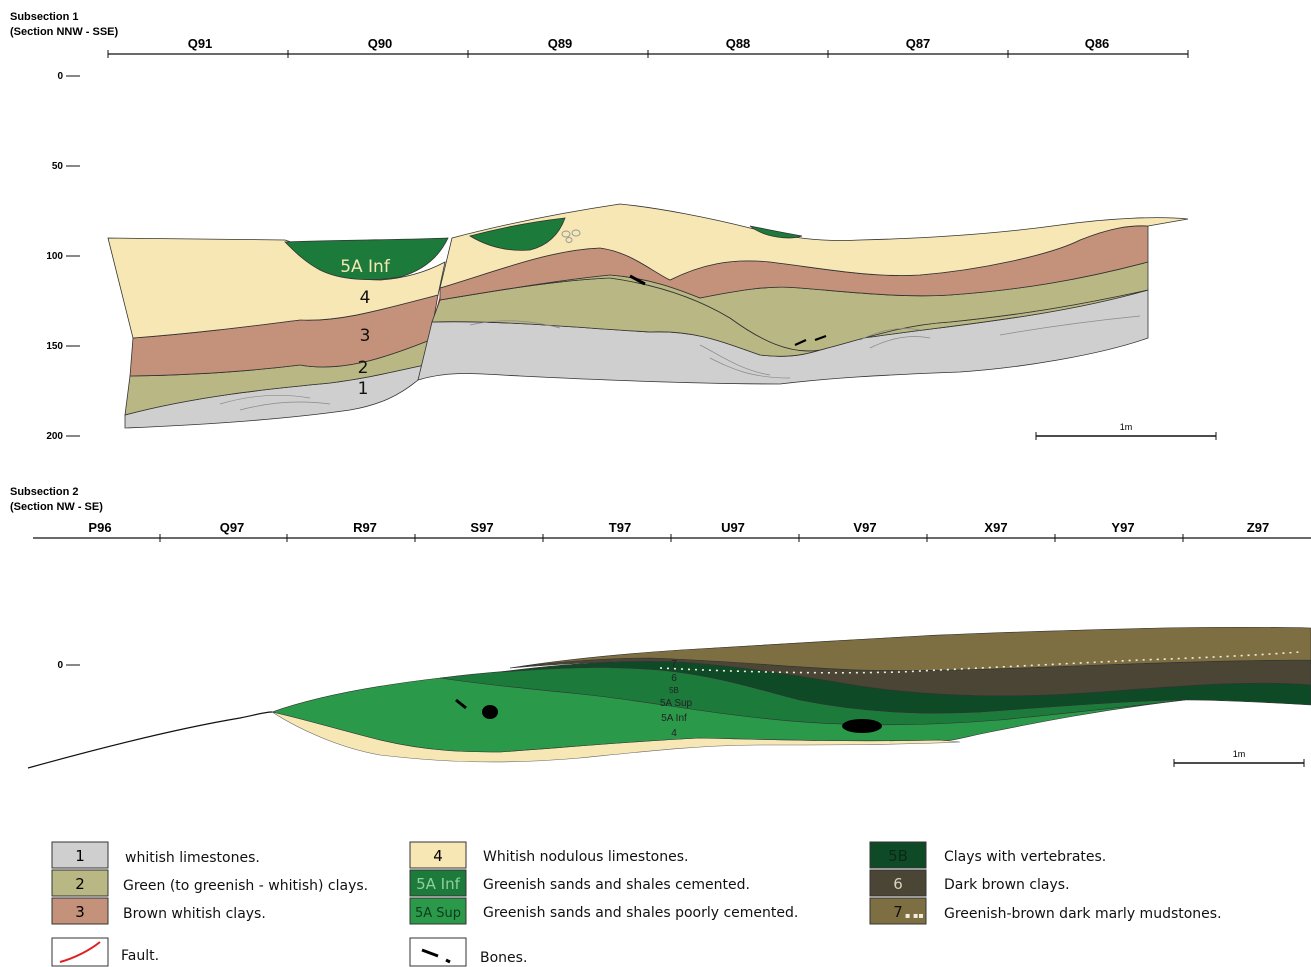  Describe the element at coordinates (363, 368) in the screenshot. I see `s1-label-2: 2` at that location.